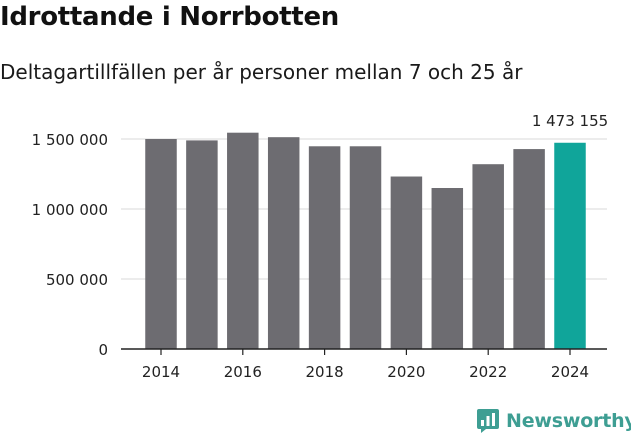  What do you see at coordinates (169, 17) in the screenshot?
I see `chart-title: Idrottande i Norrbotten` at bounding box center [169, 17].